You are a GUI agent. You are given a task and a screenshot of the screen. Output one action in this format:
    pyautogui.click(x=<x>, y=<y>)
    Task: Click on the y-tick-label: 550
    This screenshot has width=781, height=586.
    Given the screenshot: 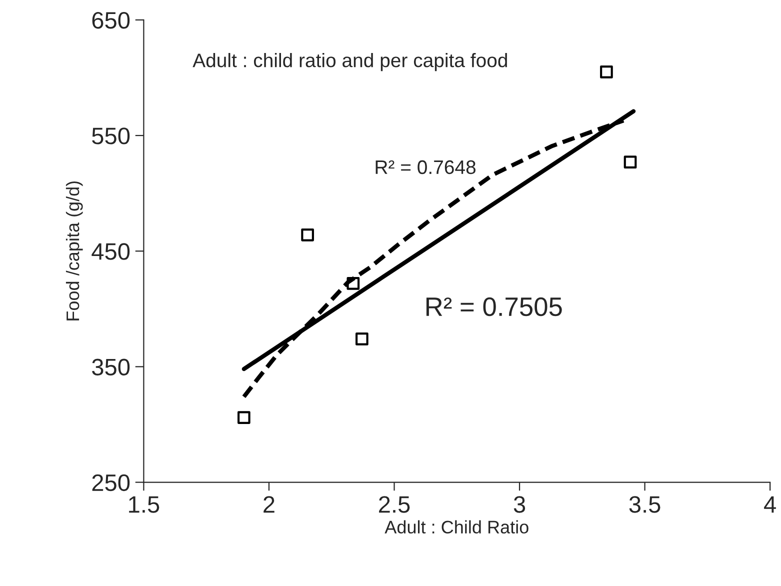 What is the action you would take?
    pyautogui.click(x=111, y=136)
    